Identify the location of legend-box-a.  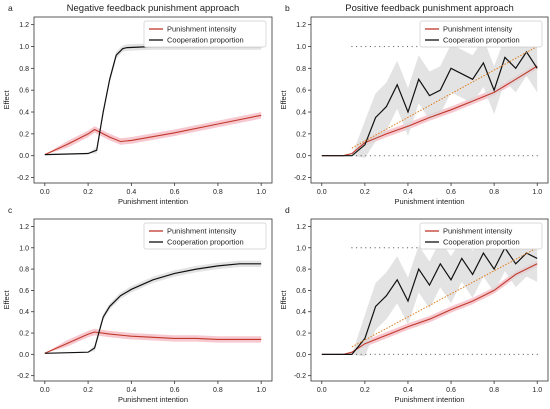
(205, 34).